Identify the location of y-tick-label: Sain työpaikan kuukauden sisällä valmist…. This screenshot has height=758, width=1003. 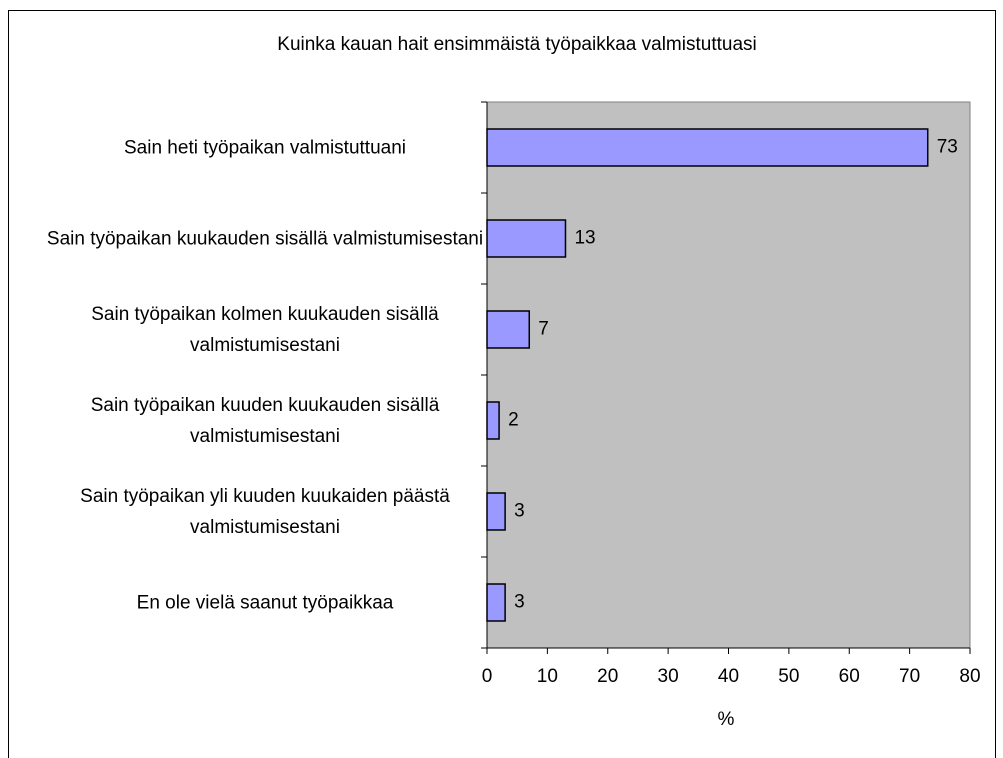
(265, 238).